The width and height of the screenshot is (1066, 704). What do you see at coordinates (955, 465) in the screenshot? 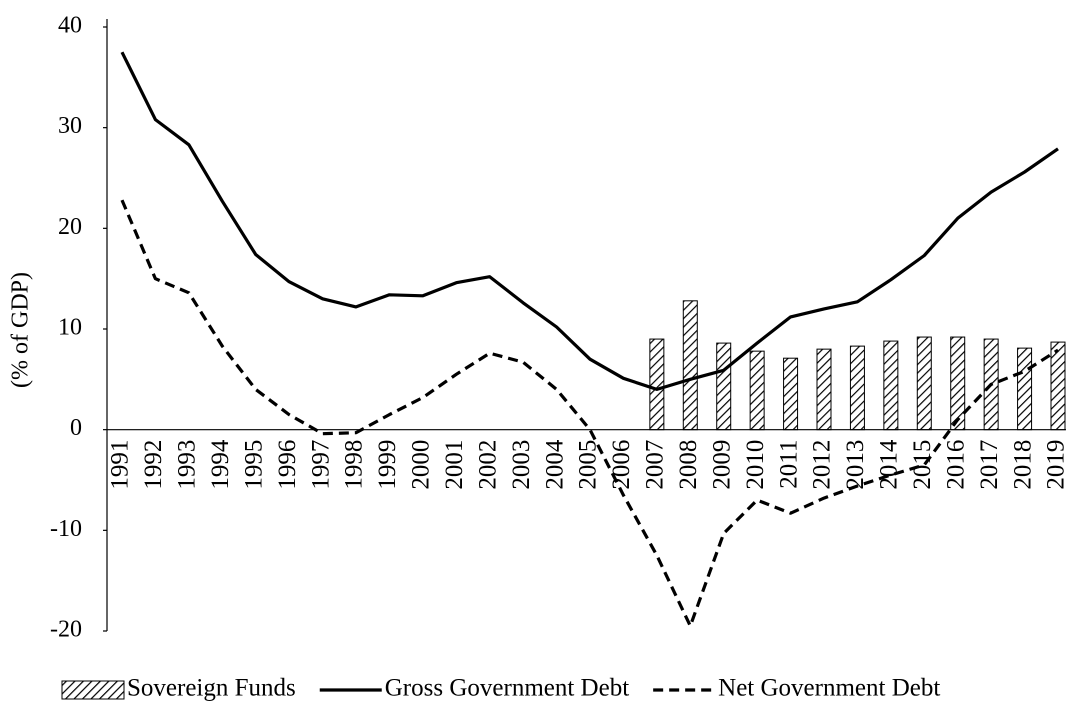
I see `x-tick-label: 2016` at bounding box center [955, 465].